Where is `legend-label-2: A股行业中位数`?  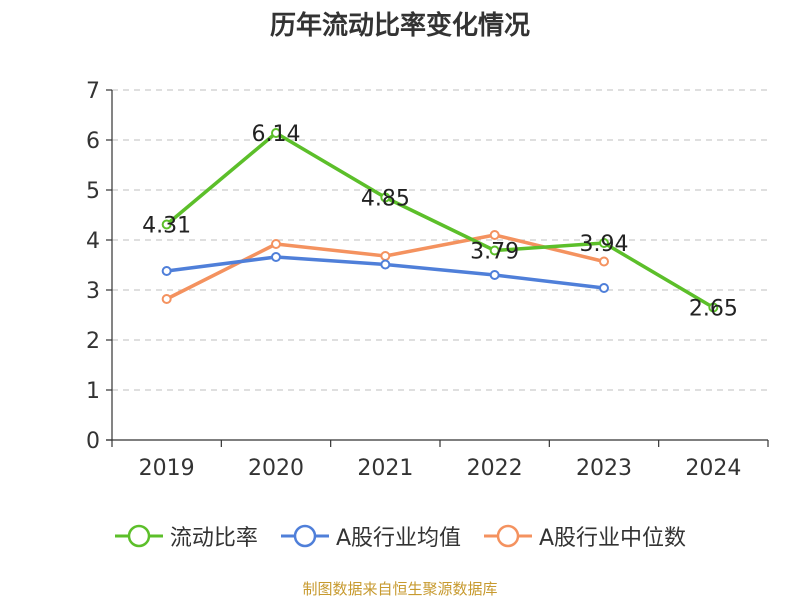 legend-label-2: A股行业中位数 is located at coordinates (613, 538).